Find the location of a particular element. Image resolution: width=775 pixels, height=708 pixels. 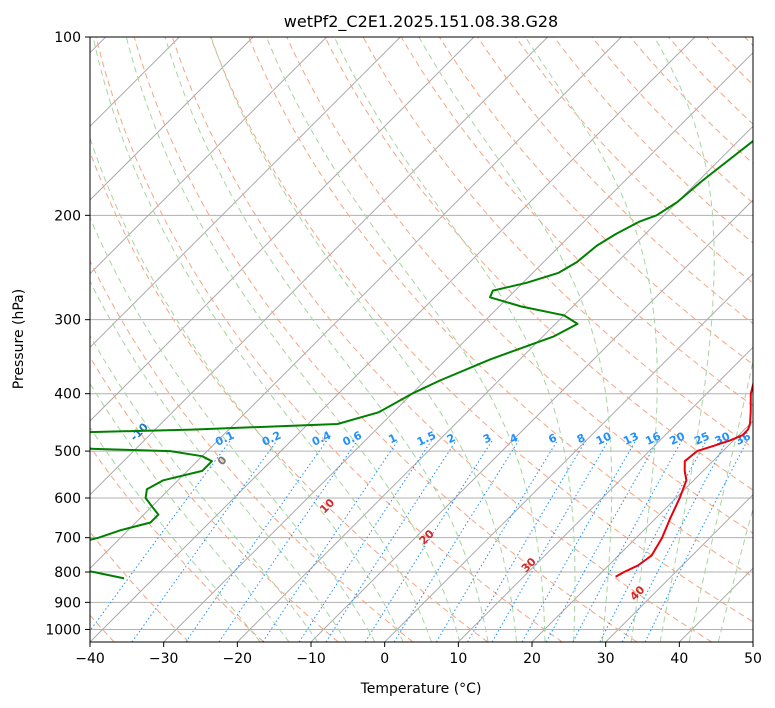

mixing-ratio-label: 16 is located at coordinates (653, 438).